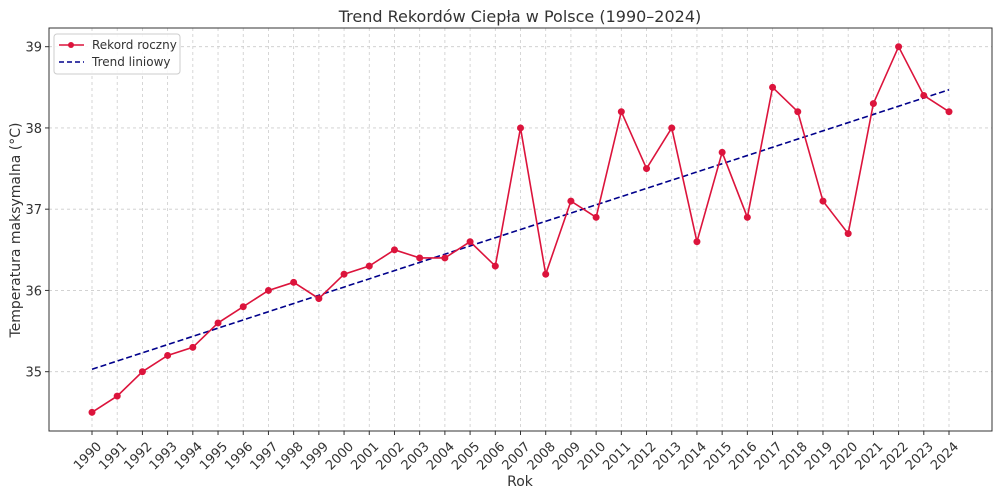  I want to click on x-tick-label: 2013, so click(668, 456).